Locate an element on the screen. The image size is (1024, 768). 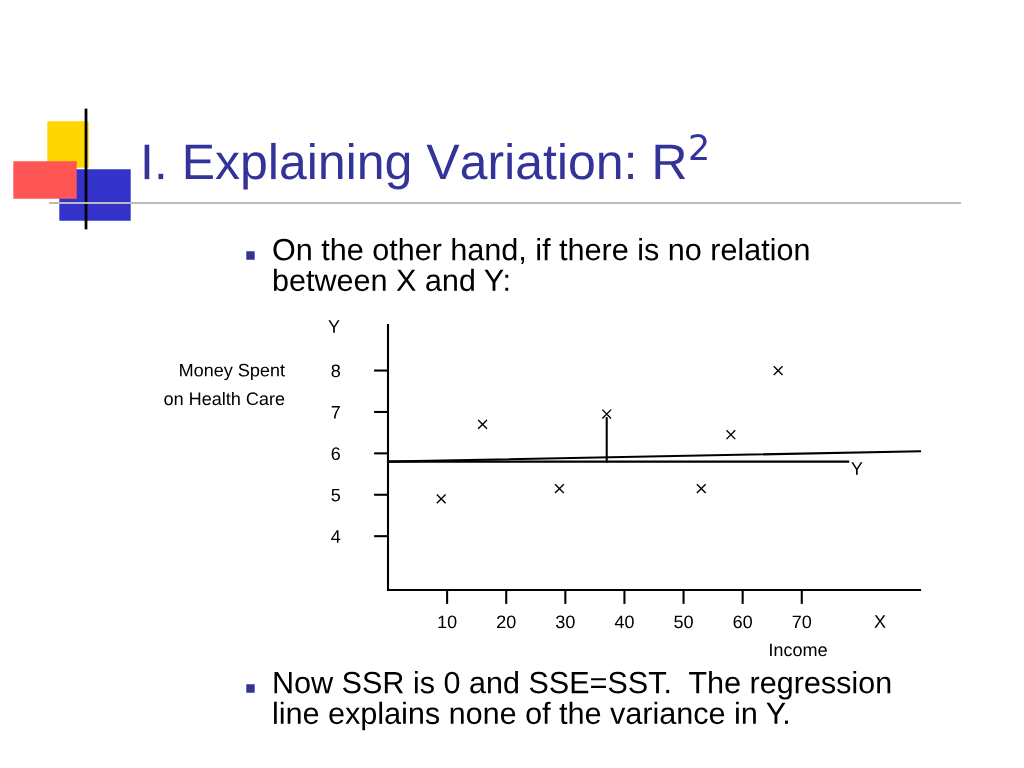
ref-line-label: Y is located at coordinates (857, 468).